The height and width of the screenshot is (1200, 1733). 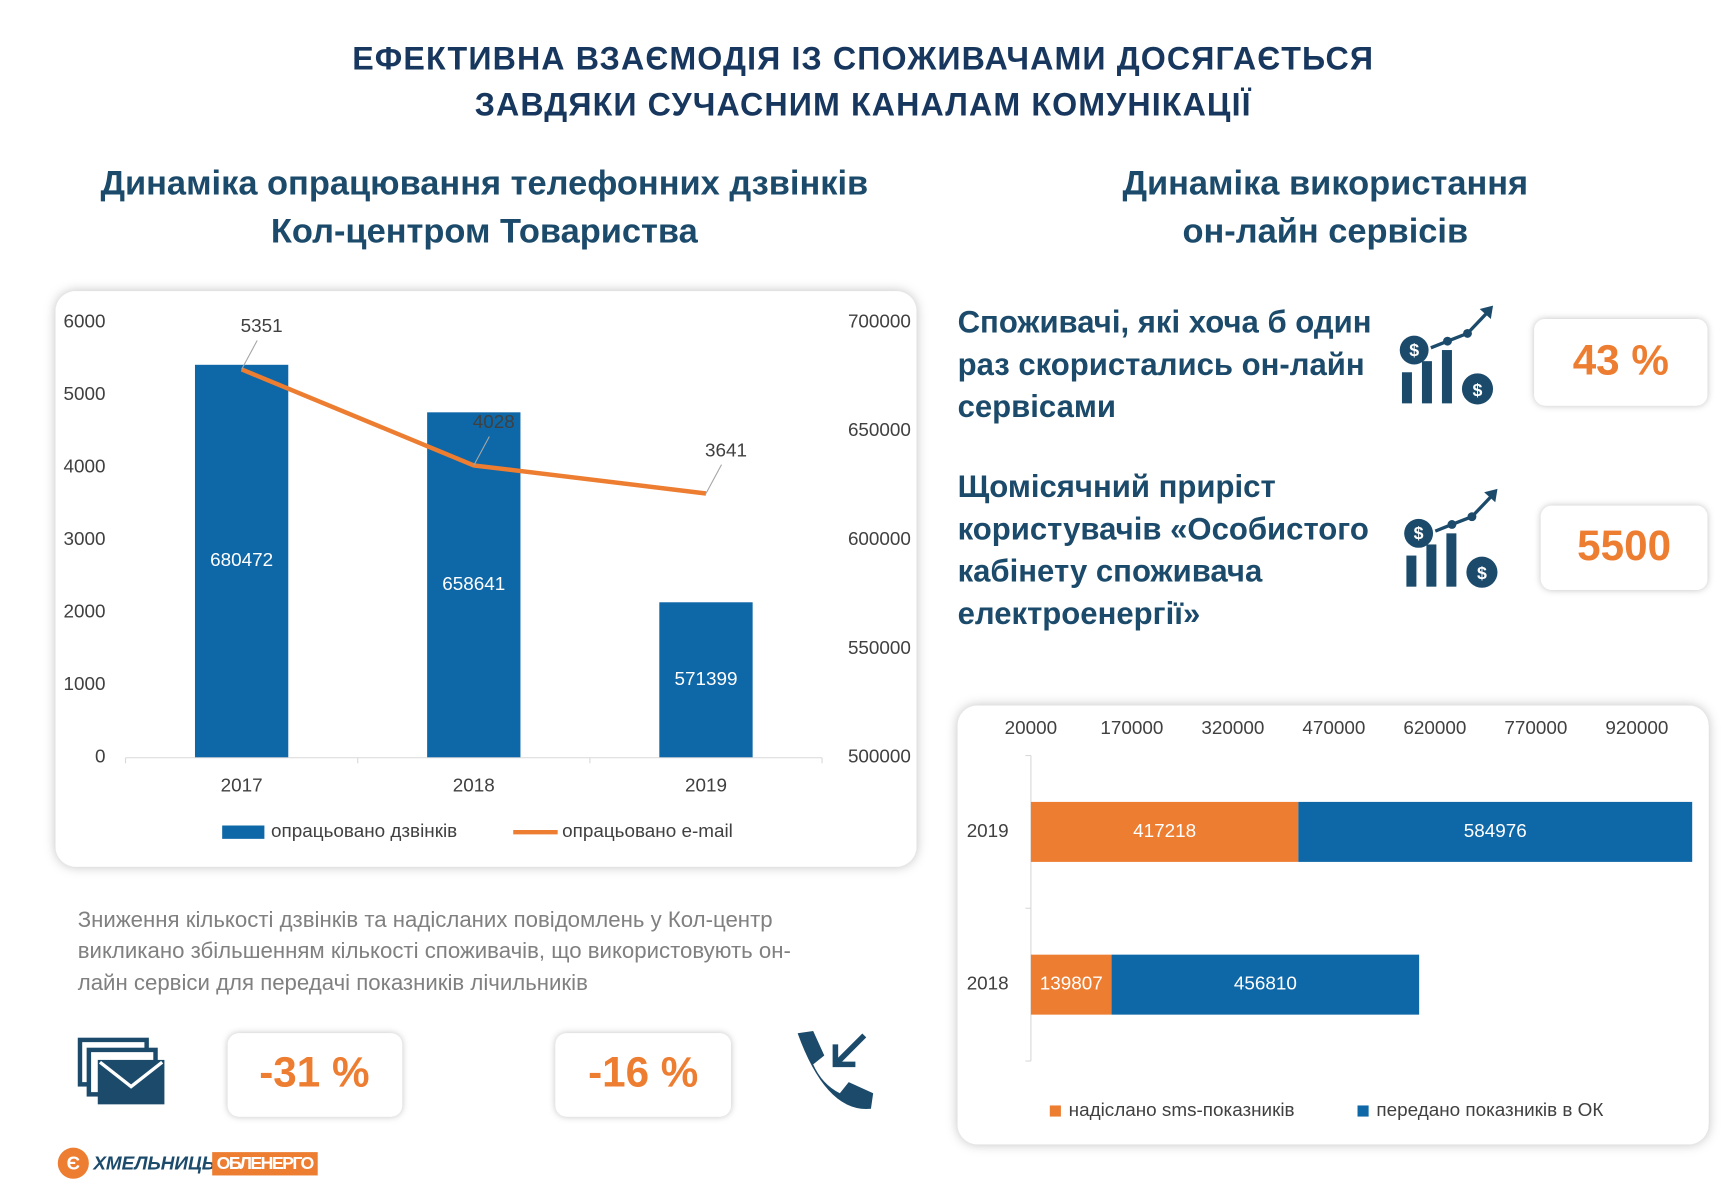 I want to click on x-tick-label: 2017, so click(x=242, y=786).